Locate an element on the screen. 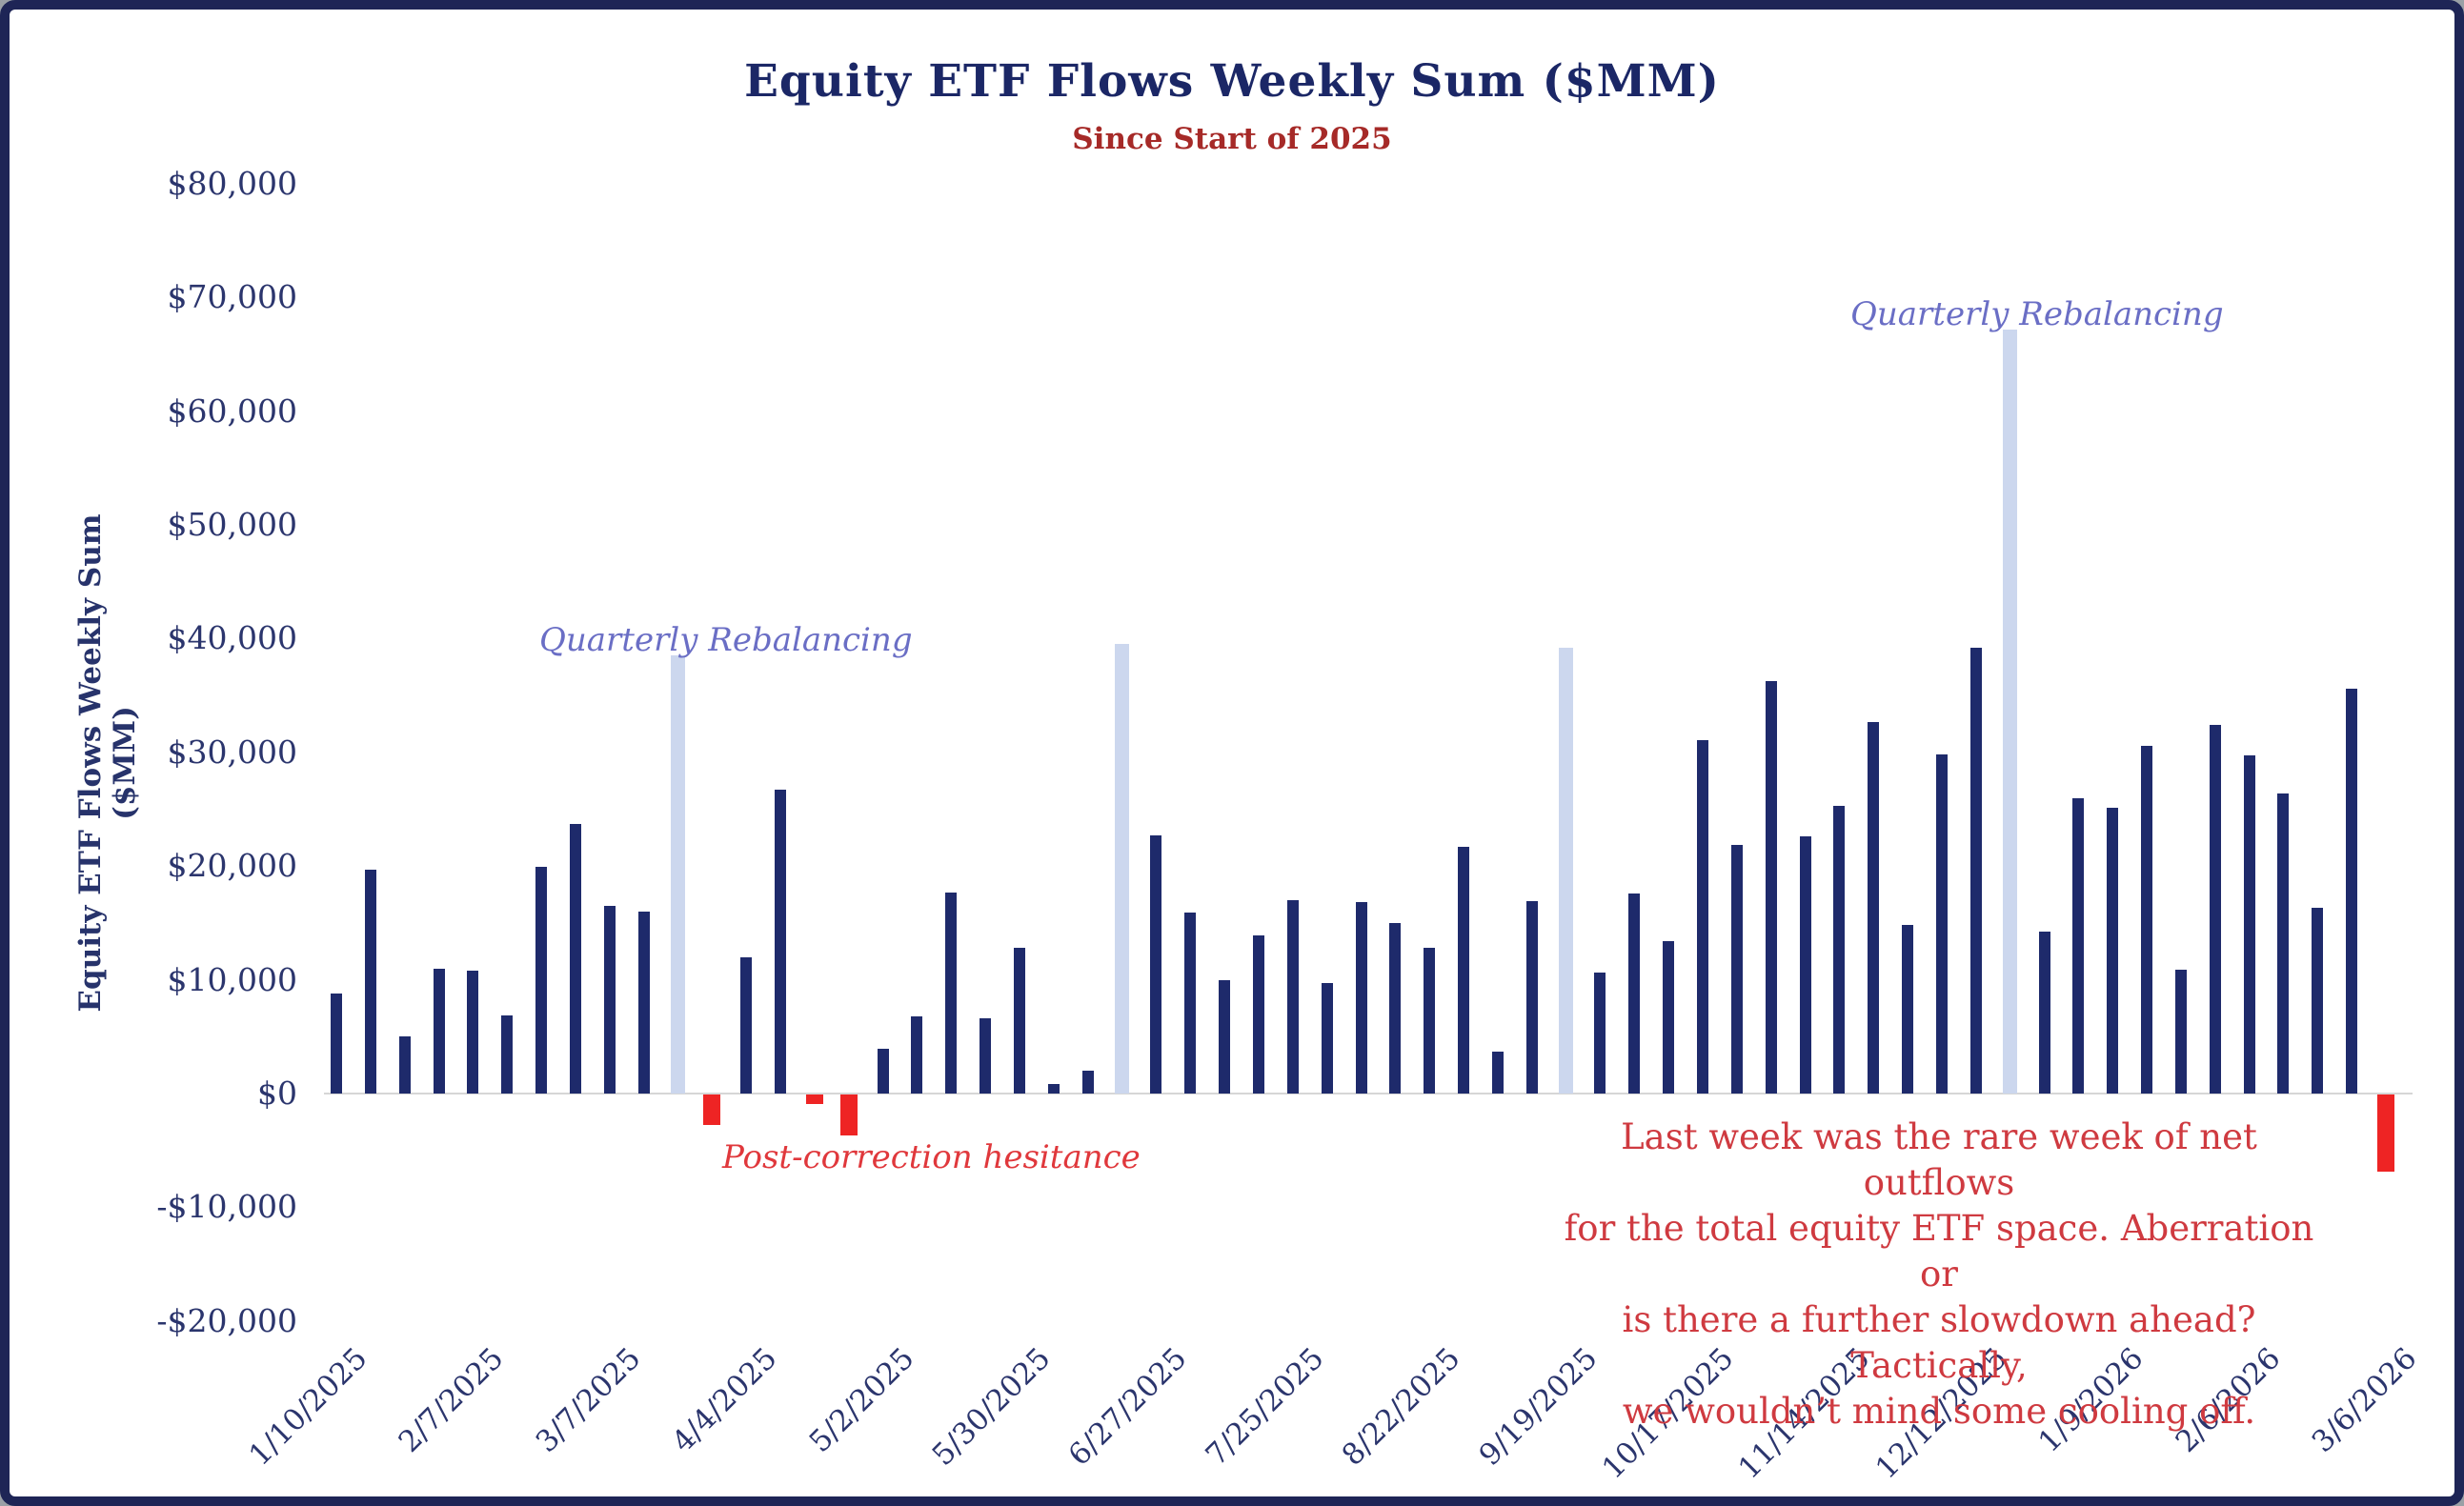 The image size is (2464, 1506). chart-subtitle: Since Start of 2025 is located at coordinates (1232, 139).